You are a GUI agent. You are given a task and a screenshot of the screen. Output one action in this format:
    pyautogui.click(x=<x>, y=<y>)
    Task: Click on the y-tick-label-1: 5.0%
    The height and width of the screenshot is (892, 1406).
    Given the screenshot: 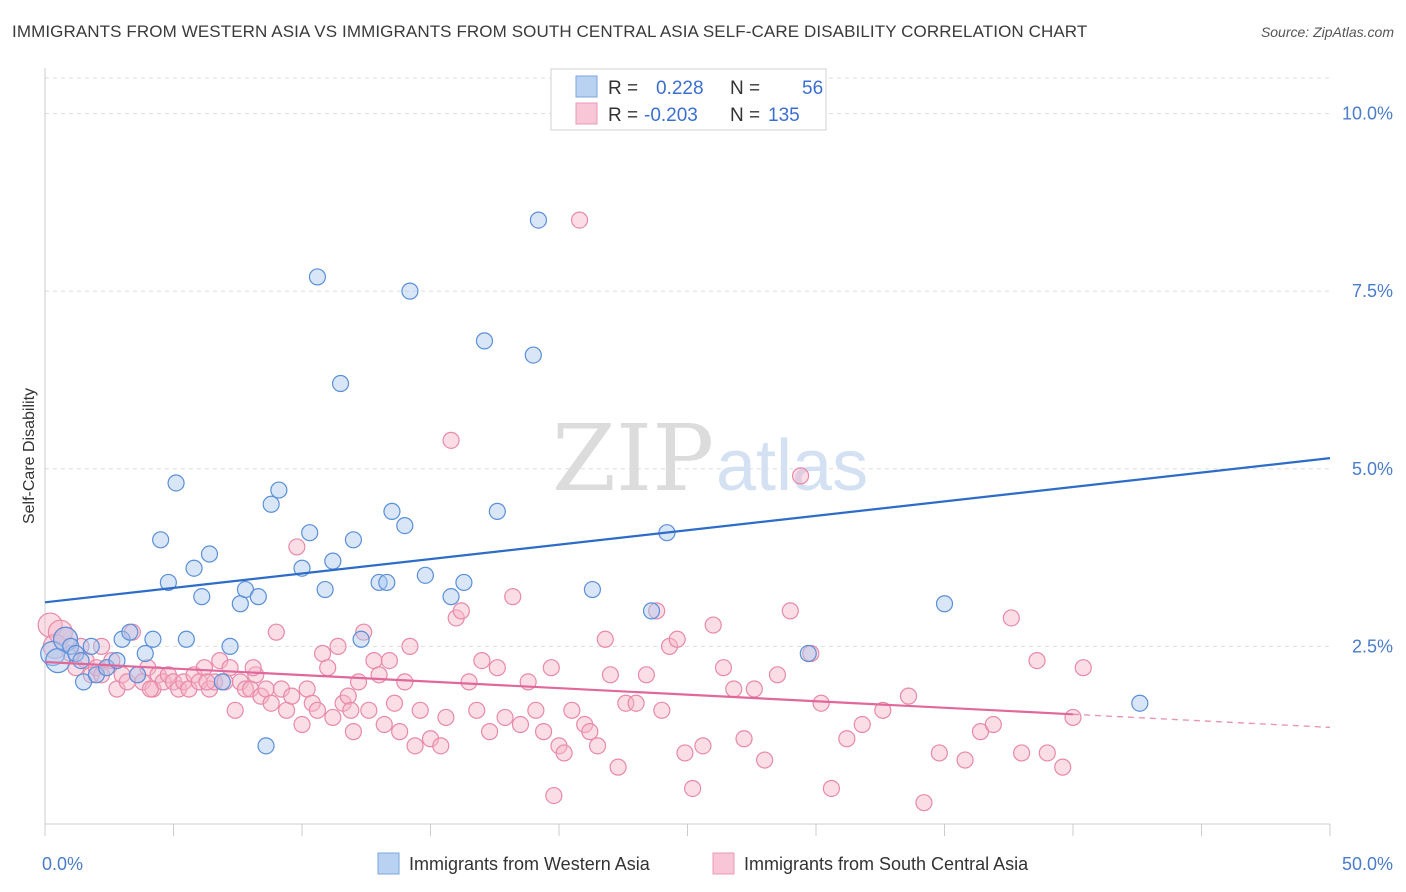 What is the action you would take?
    pyautogui.click(x=1372, y=469)
    